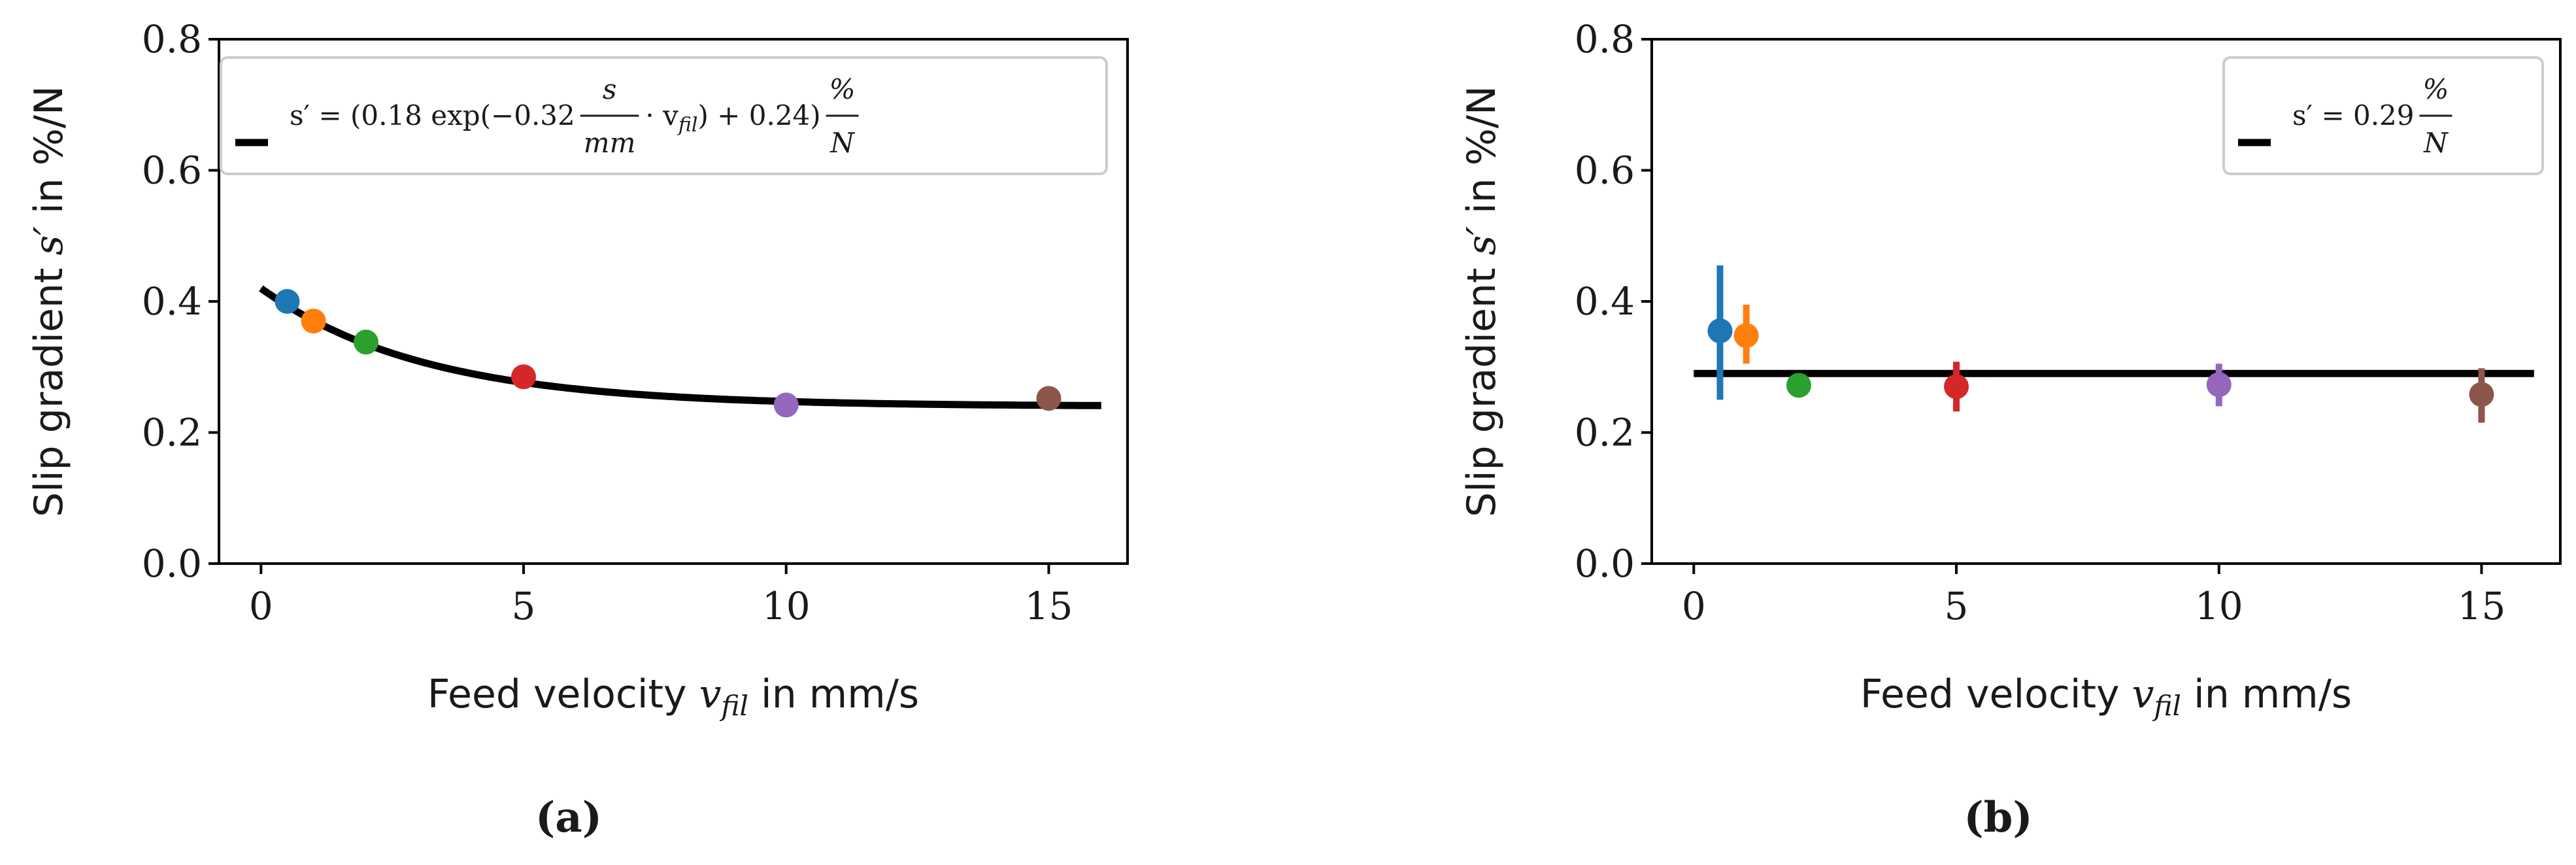 The image size is (2576, 865). What do you see at coordinates (2354, 115) in the screenshot?
I see `legend-lhs: s′ = 0.29` at bounding box center [2354, 115].